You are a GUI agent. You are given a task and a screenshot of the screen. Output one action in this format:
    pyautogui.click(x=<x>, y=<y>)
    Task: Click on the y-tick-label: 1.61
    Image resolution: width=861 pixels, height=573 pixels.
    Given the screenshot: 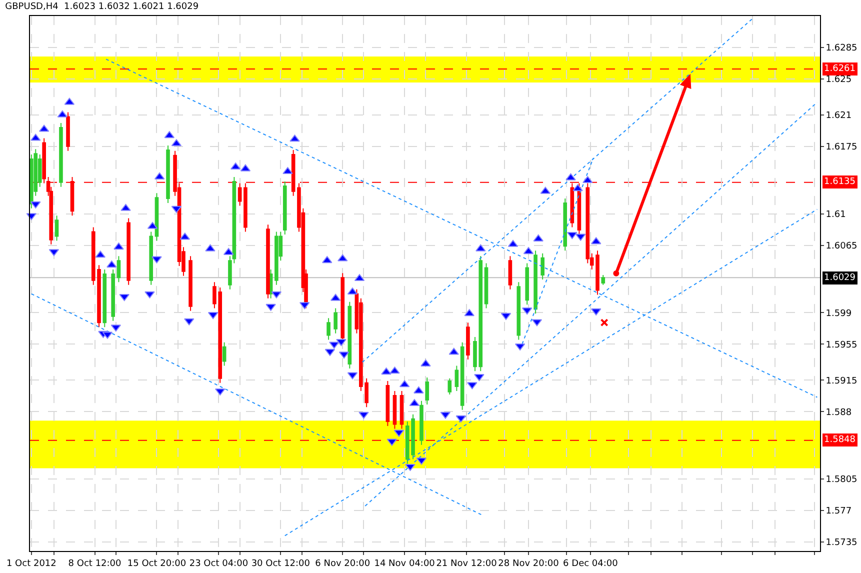 What is the action you would take?
    pyautogui.click(x=836, y=215)
    